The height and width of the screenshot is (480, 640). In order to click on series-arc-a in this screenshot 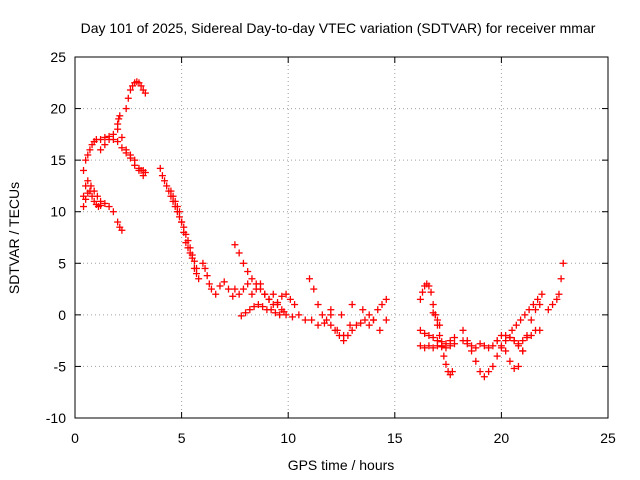, I will do `click(103, 205)`.